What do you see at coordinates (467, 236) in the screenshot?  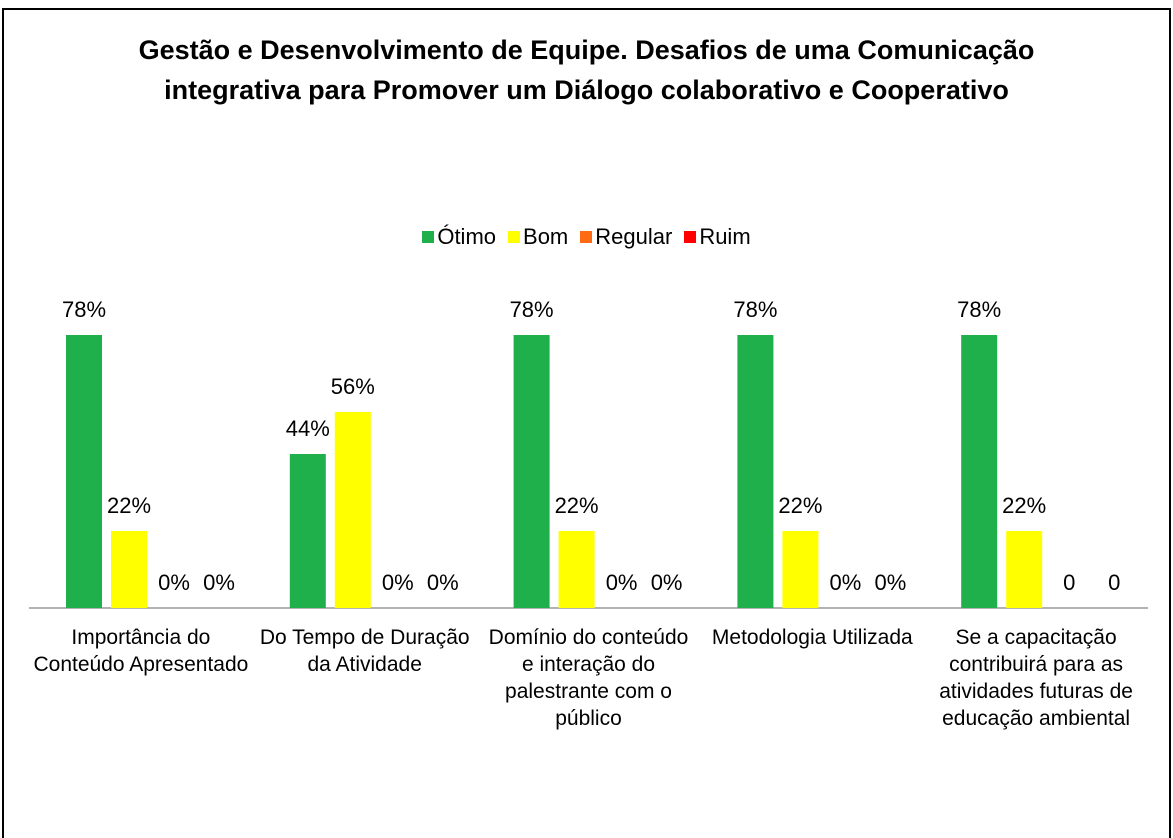 I see `legend-label: Ótimo` at bounding box center [467, 236].